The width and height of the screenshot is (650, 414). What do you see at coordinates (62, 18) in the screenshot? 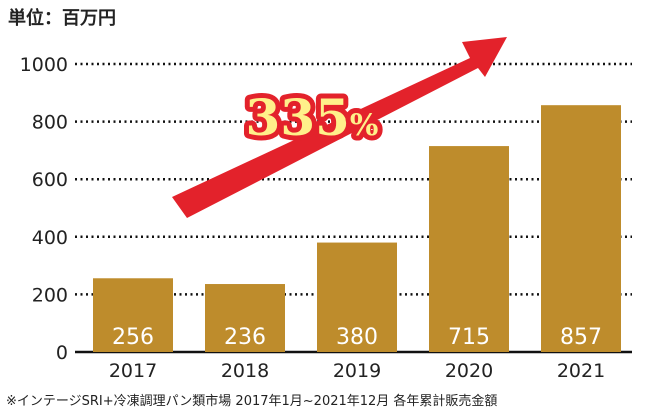
I see `unit-label: 単位：百万円` at bounding box center [62, 18].